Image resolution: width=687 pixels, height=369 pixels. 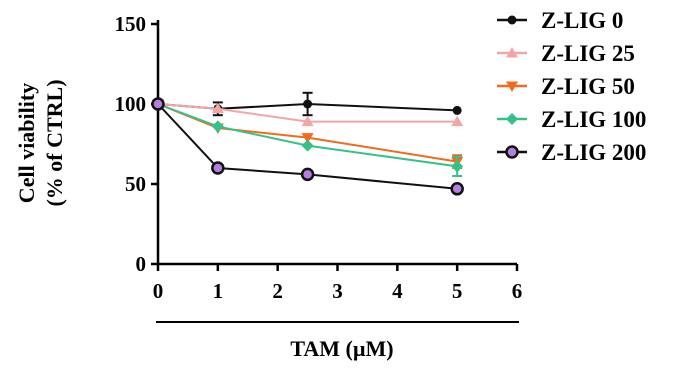 I want to click on legend-item: Z-LIG 200, so click(x=571, y=152).